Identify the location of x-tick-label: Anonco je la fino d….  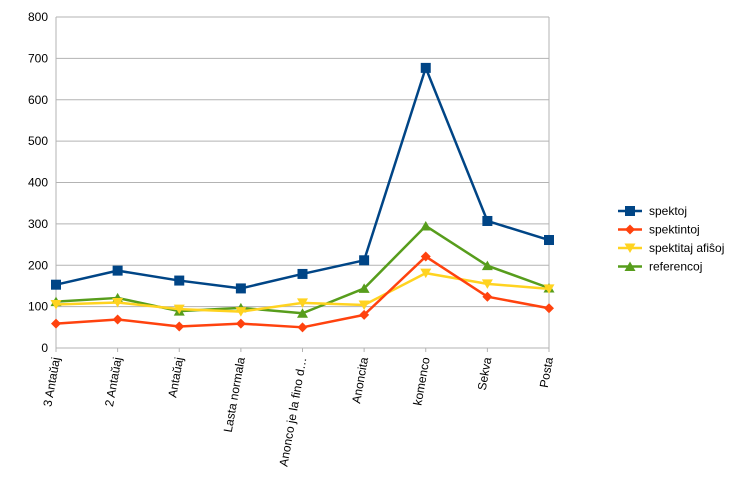
(292, 411).